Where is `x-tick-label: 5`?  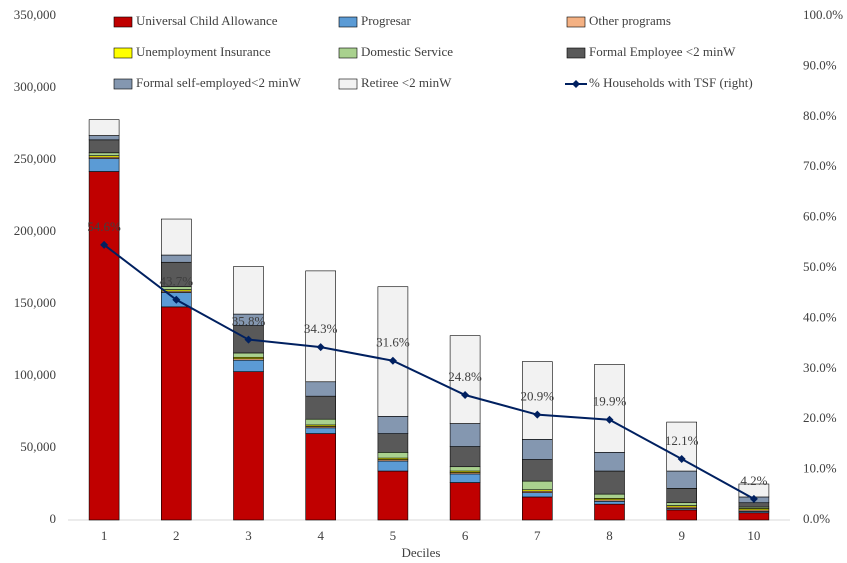
x-tick-label: 5 is located at coordinates (393, 535).